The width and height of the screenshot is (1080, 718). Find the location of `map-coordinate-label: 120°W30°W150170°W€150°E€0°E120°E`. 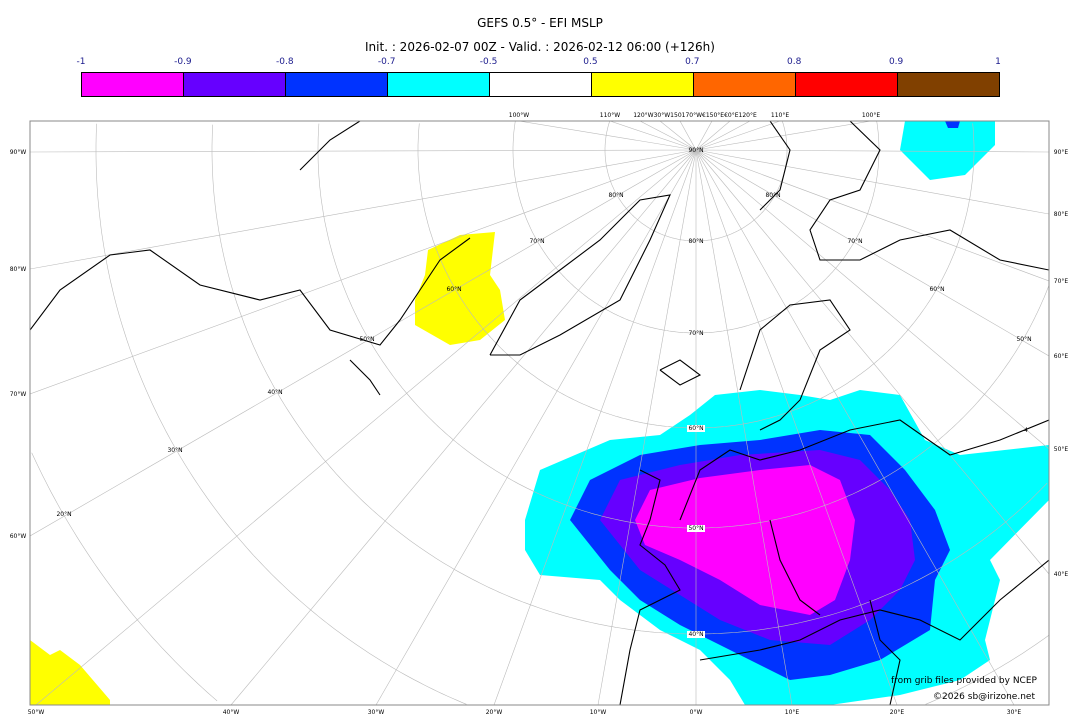

map-coordinate-label: 120°W30°W150170°W€150°E€0°E120°E is located at coordinates (695, 115).